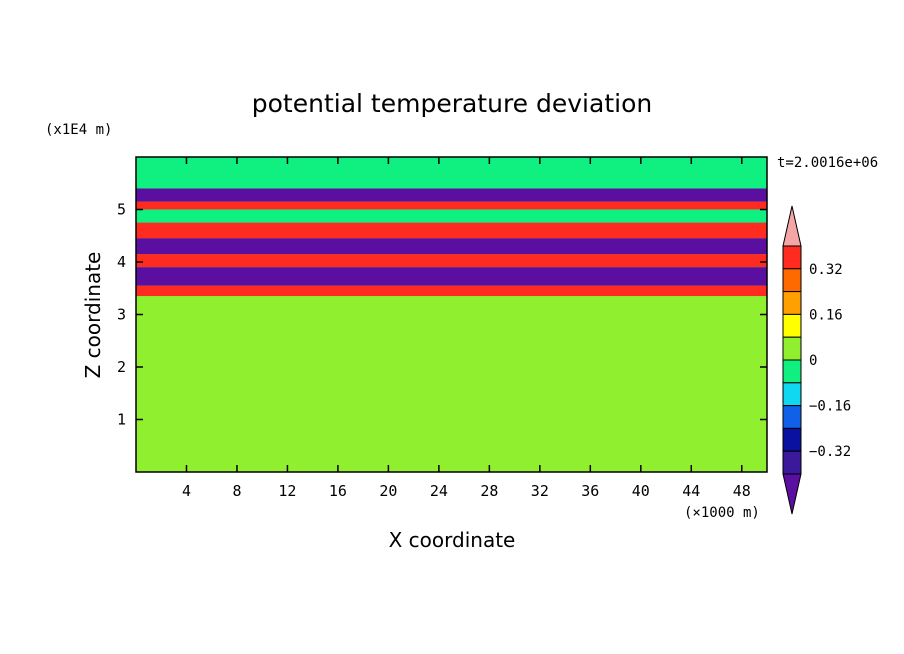 This screenshot has width=904, height=654. I want to click on chart-title: potential temperature deviation, so click(452, 103).